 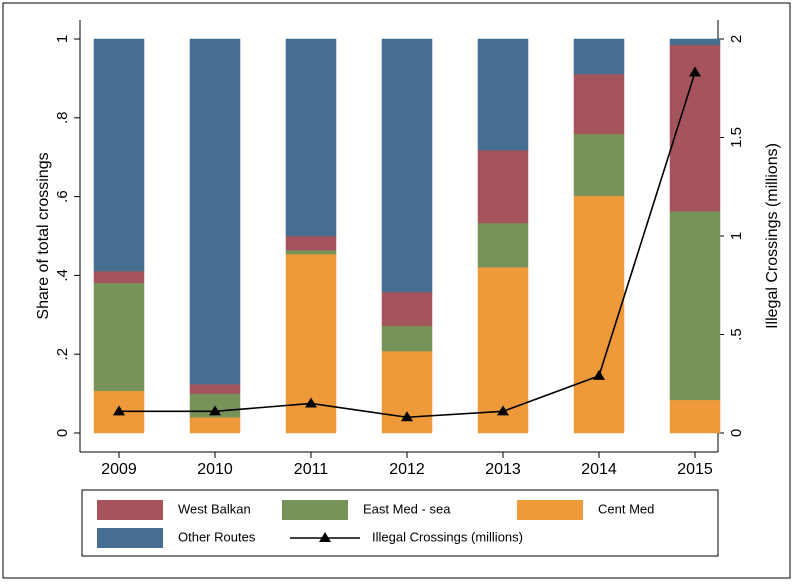 I want to click on x-tick-label: 2011, so click(x=311, y=469).